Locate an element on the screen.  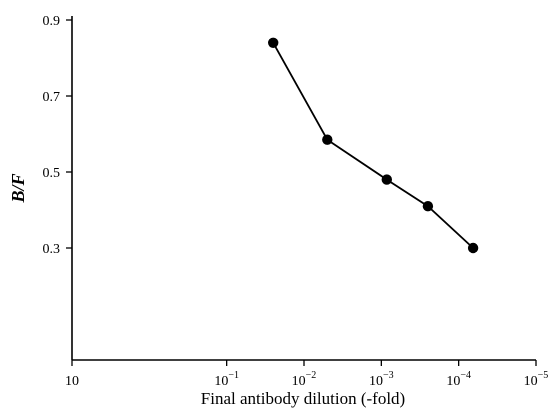
x-tick-label: 10⁻¹ is located at coordinates (226, 379).